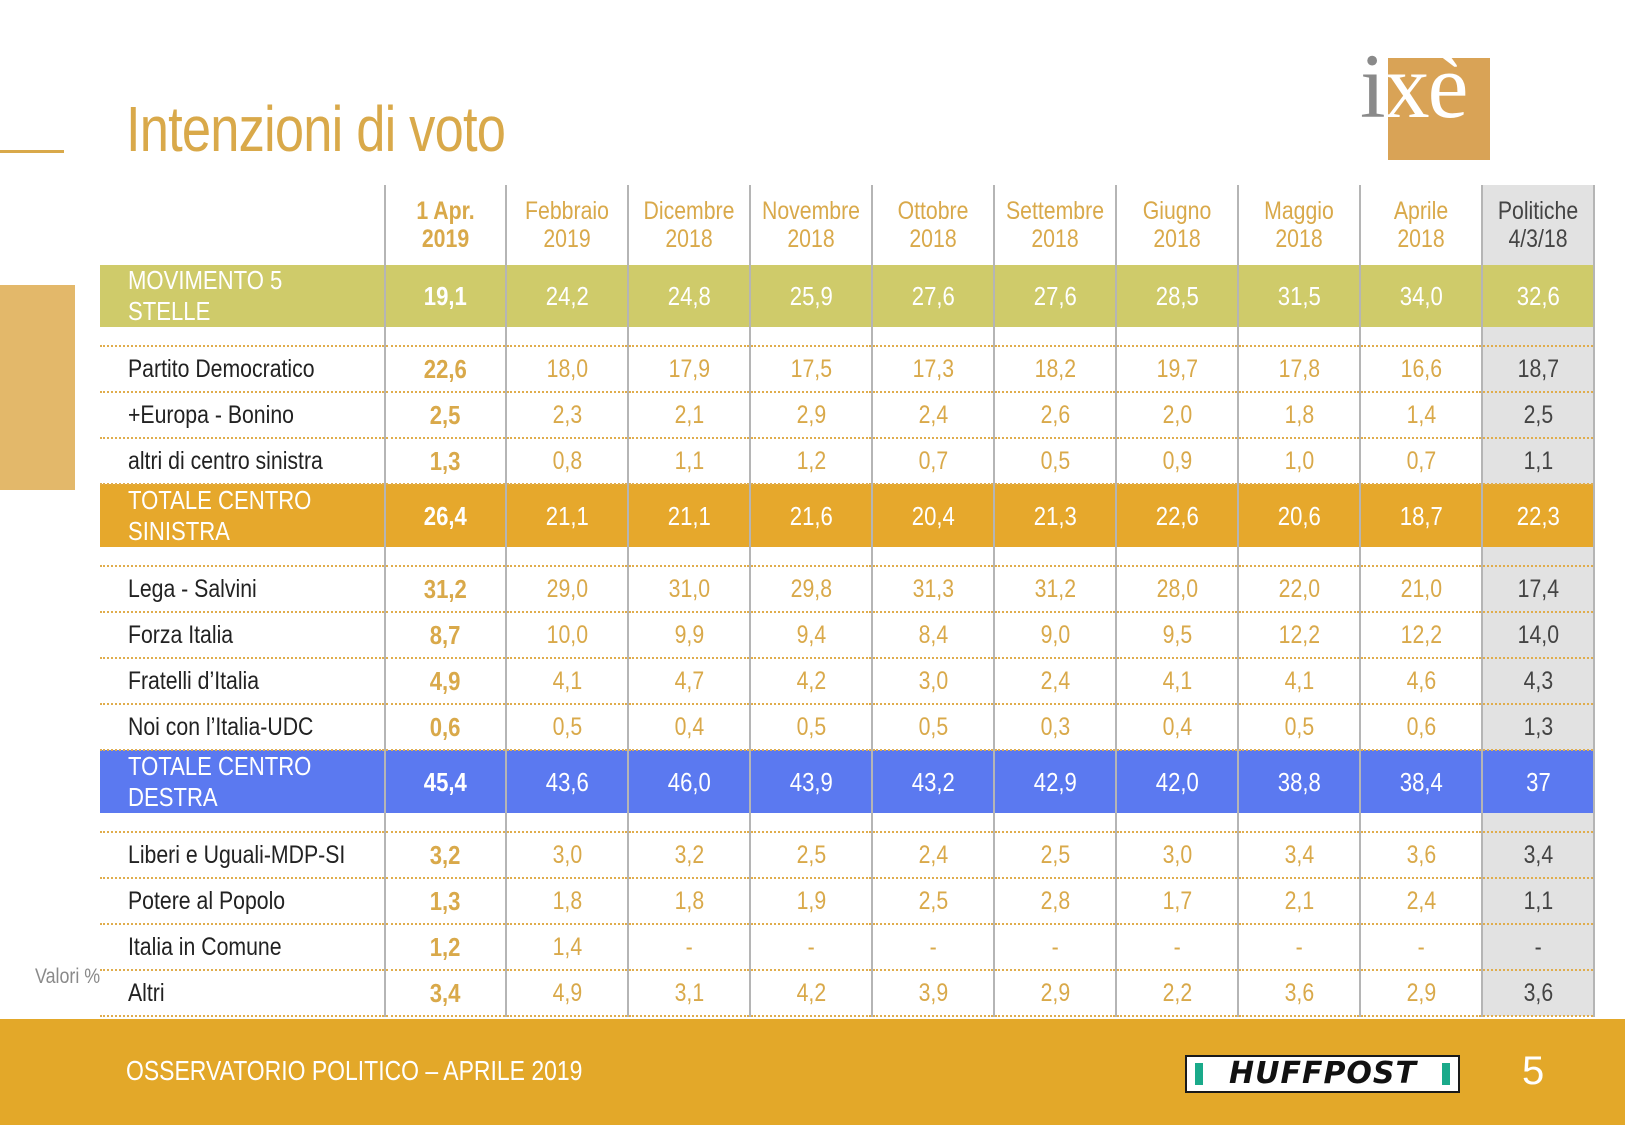  I want to click on value-text: 0,6, so click(1421, 726).